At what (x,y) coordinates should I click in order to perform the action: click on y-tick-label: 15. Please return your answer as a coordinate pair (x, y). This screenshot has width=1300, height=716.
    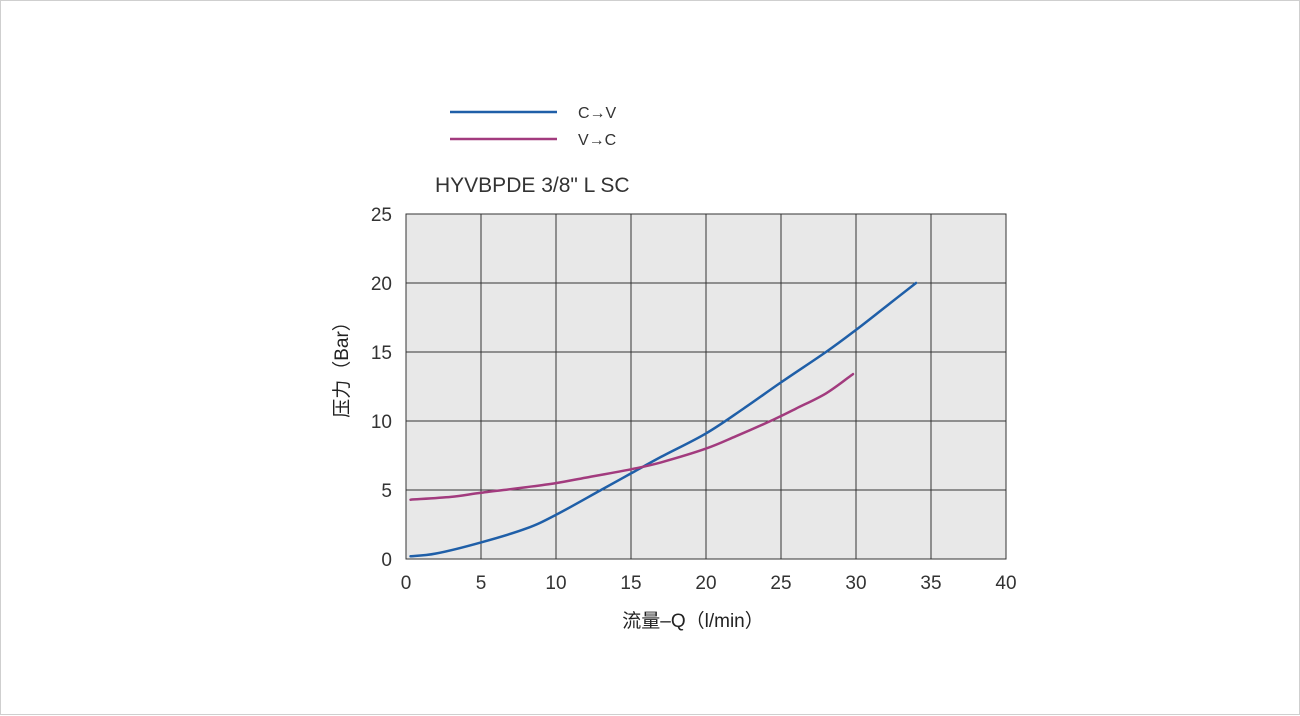
    Looking at the image, I should click on (381, 353).